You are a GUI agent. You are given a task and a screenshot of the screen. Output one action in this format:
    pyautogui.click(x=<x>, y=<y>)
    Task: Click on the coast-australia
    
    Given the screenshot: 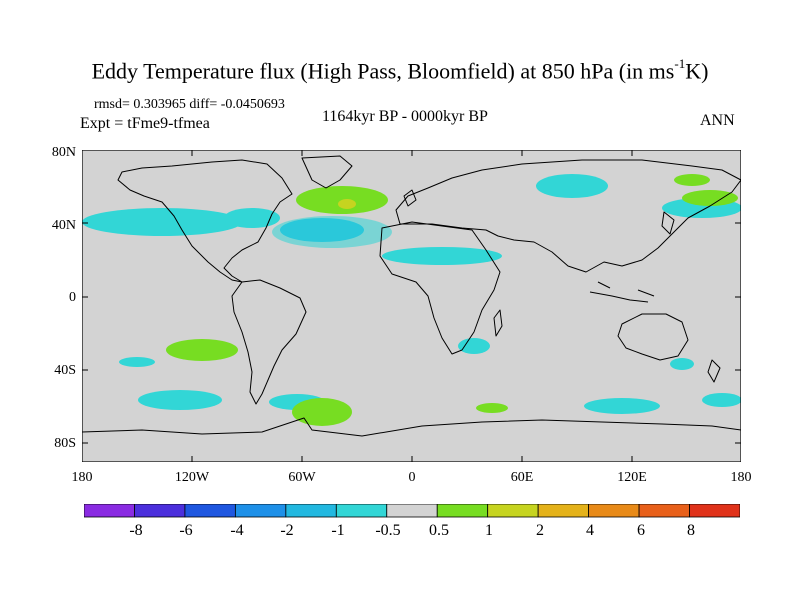 What is the action you would take?
    pyautogui.click(x=653, y=337)
    